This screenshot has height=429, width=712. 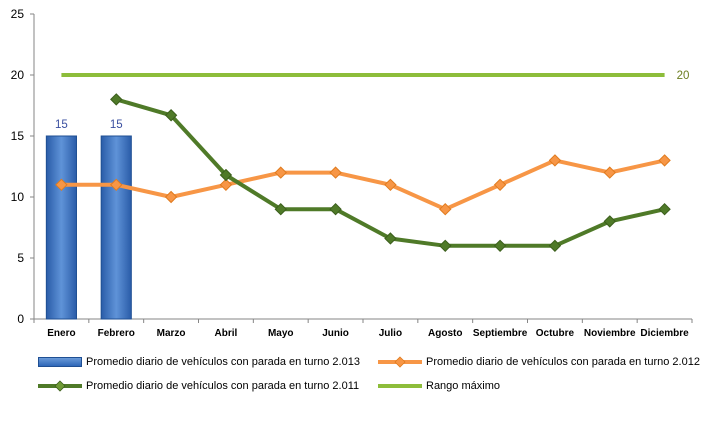 What do you see at coordinates (683, 76) in the screenshot?
I see `rango-data-label: 20` at bounding box center [683, 76].